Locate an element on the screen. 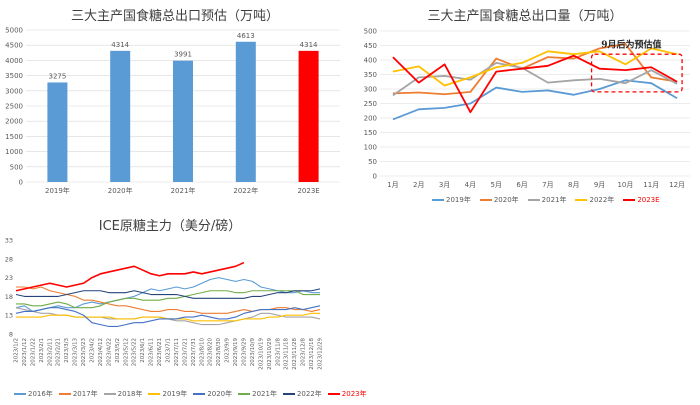  x-tick-label: 2023/9/29 is located at coordinates (245, 352).